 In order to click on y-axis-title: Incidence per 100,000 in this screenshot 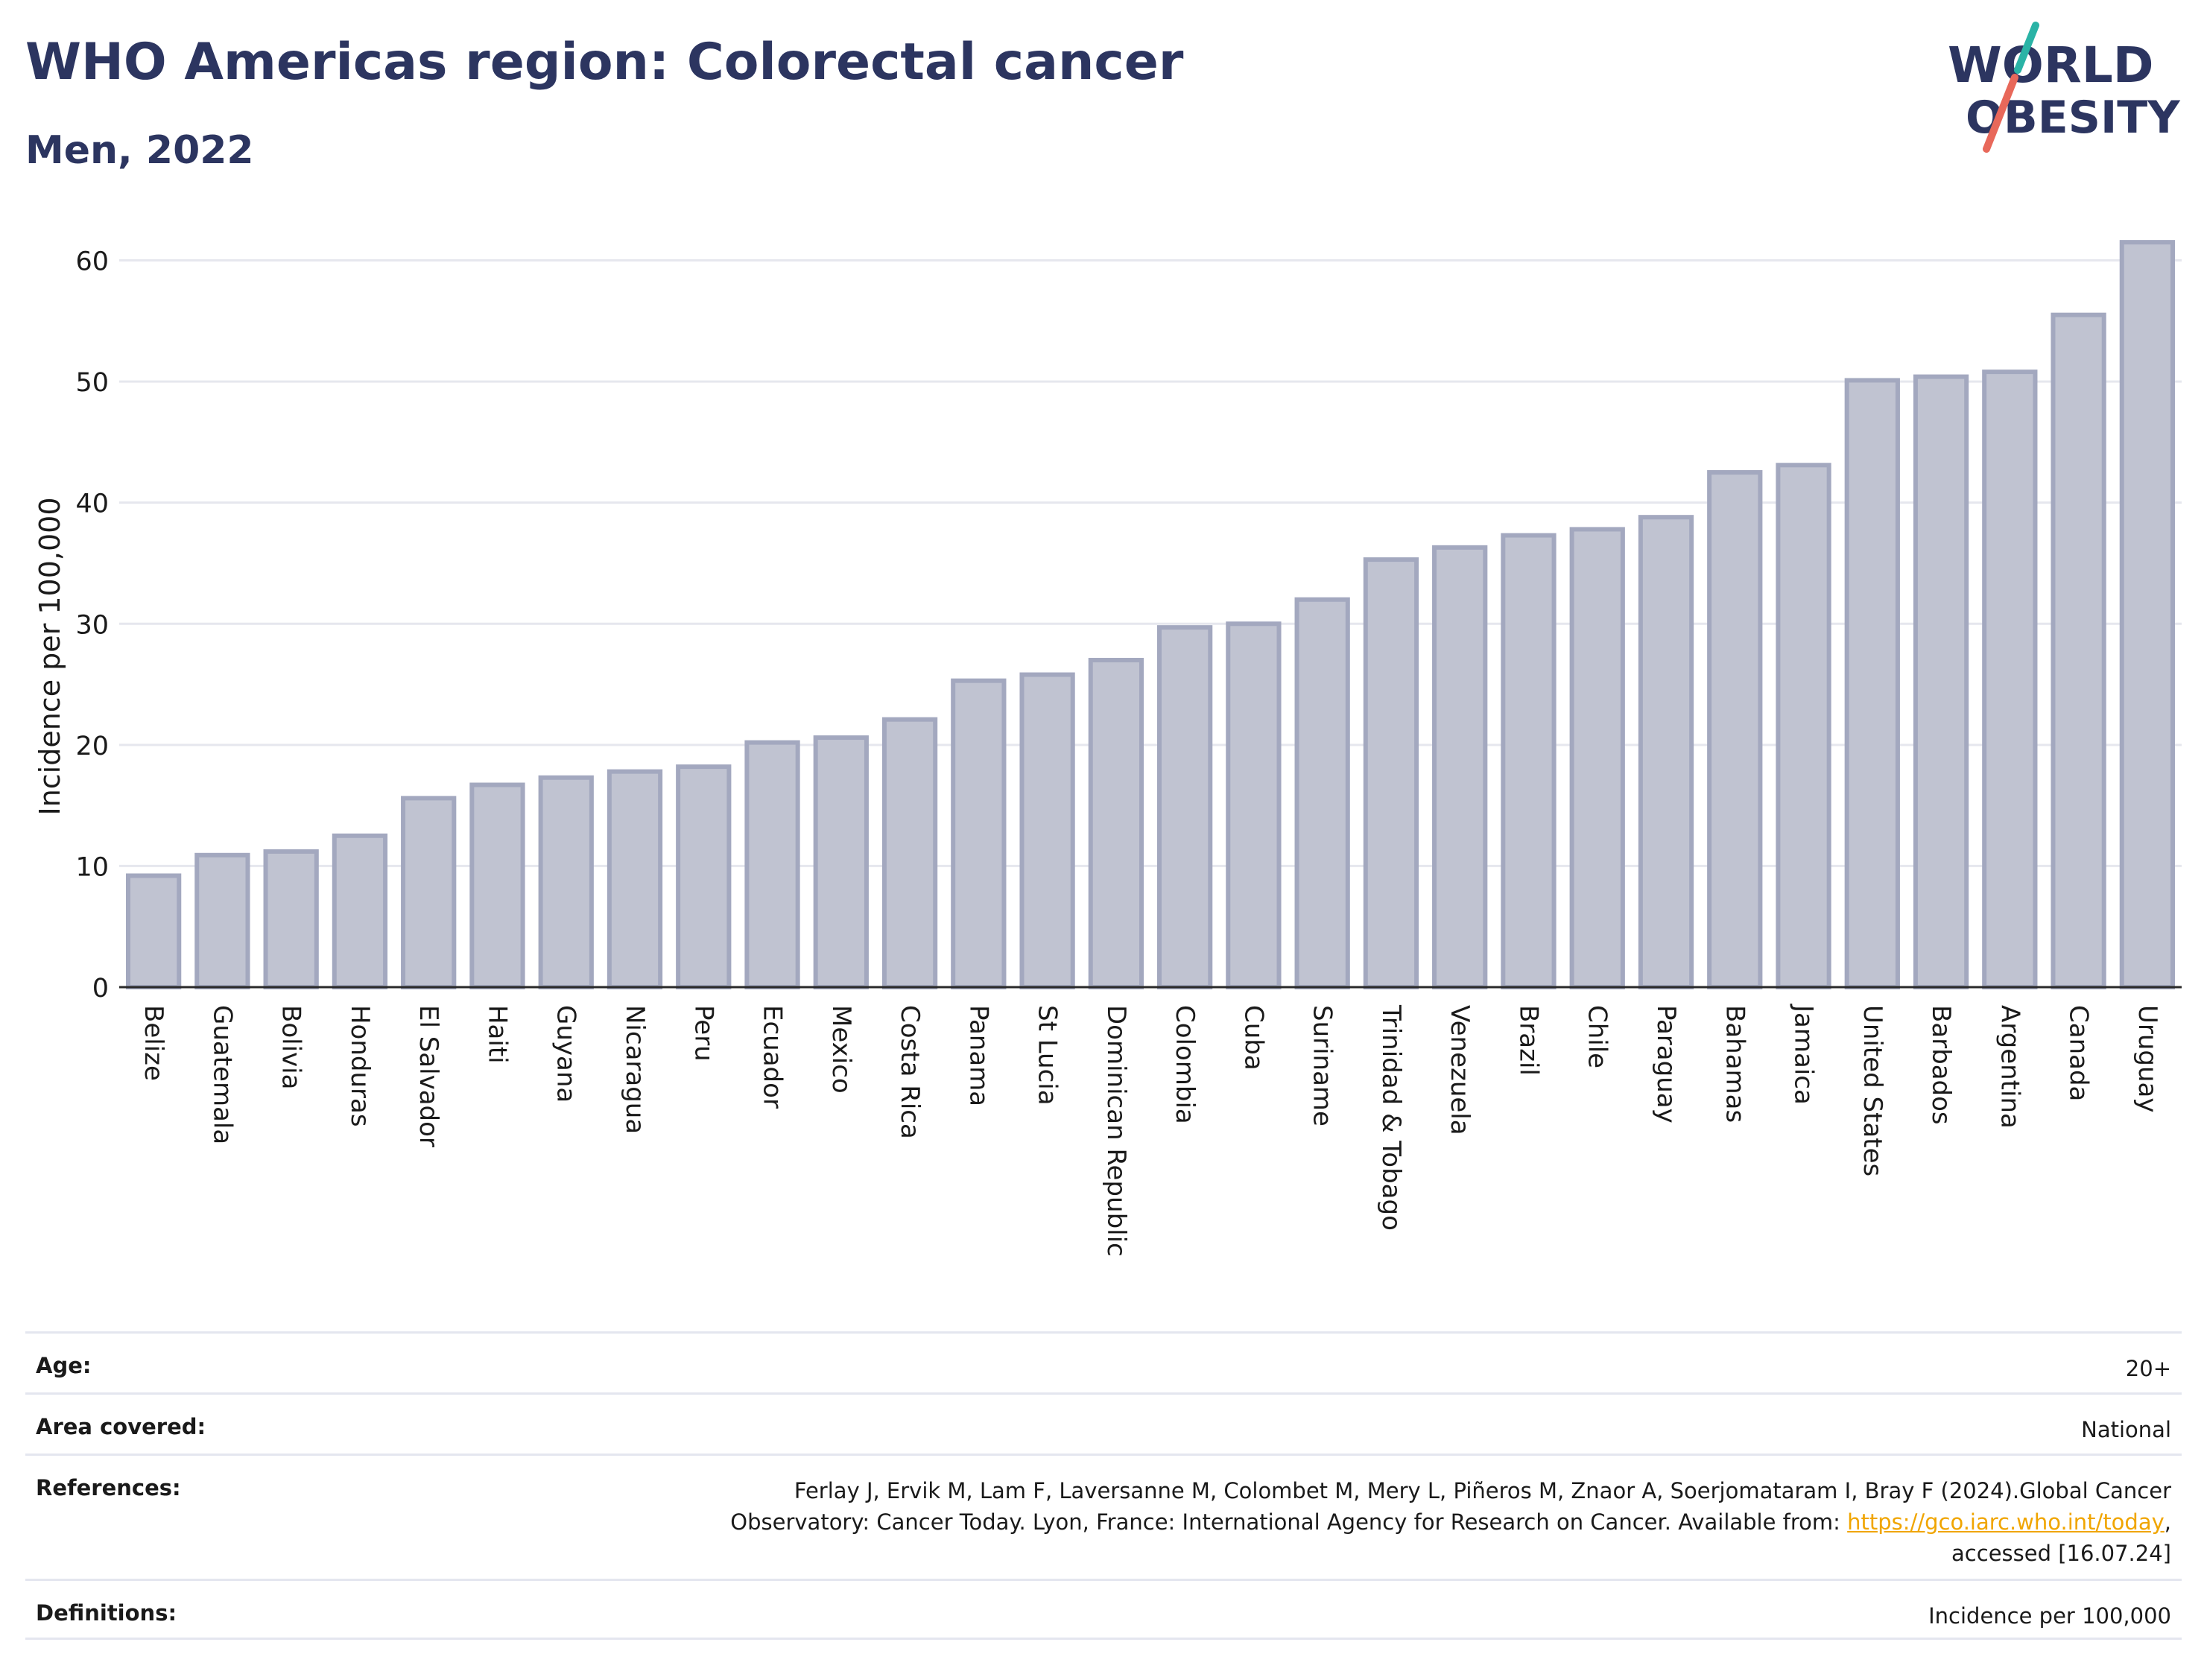, I will do `click(50, 656)`.